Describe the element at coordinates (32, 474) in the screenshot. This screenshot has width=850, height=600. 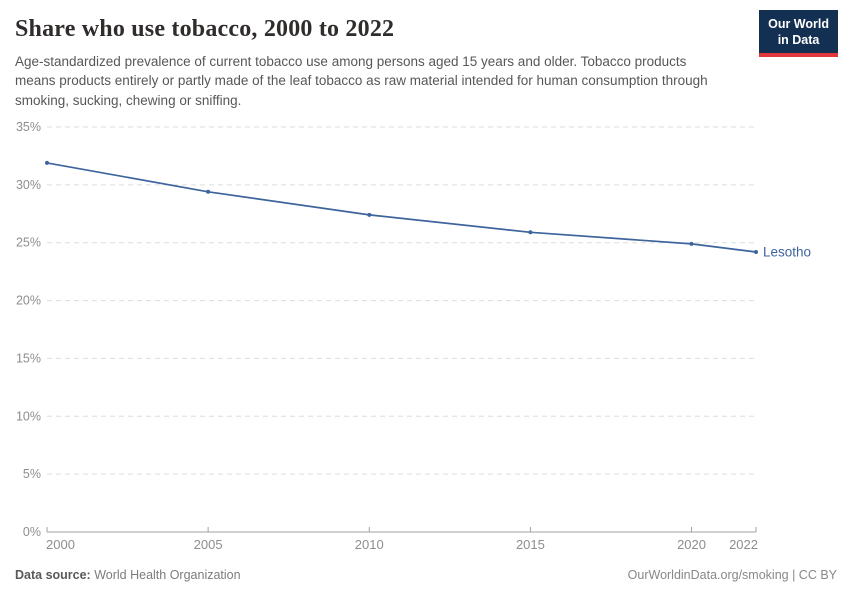
I see `y-axis-tick-label: 5%` at that location.